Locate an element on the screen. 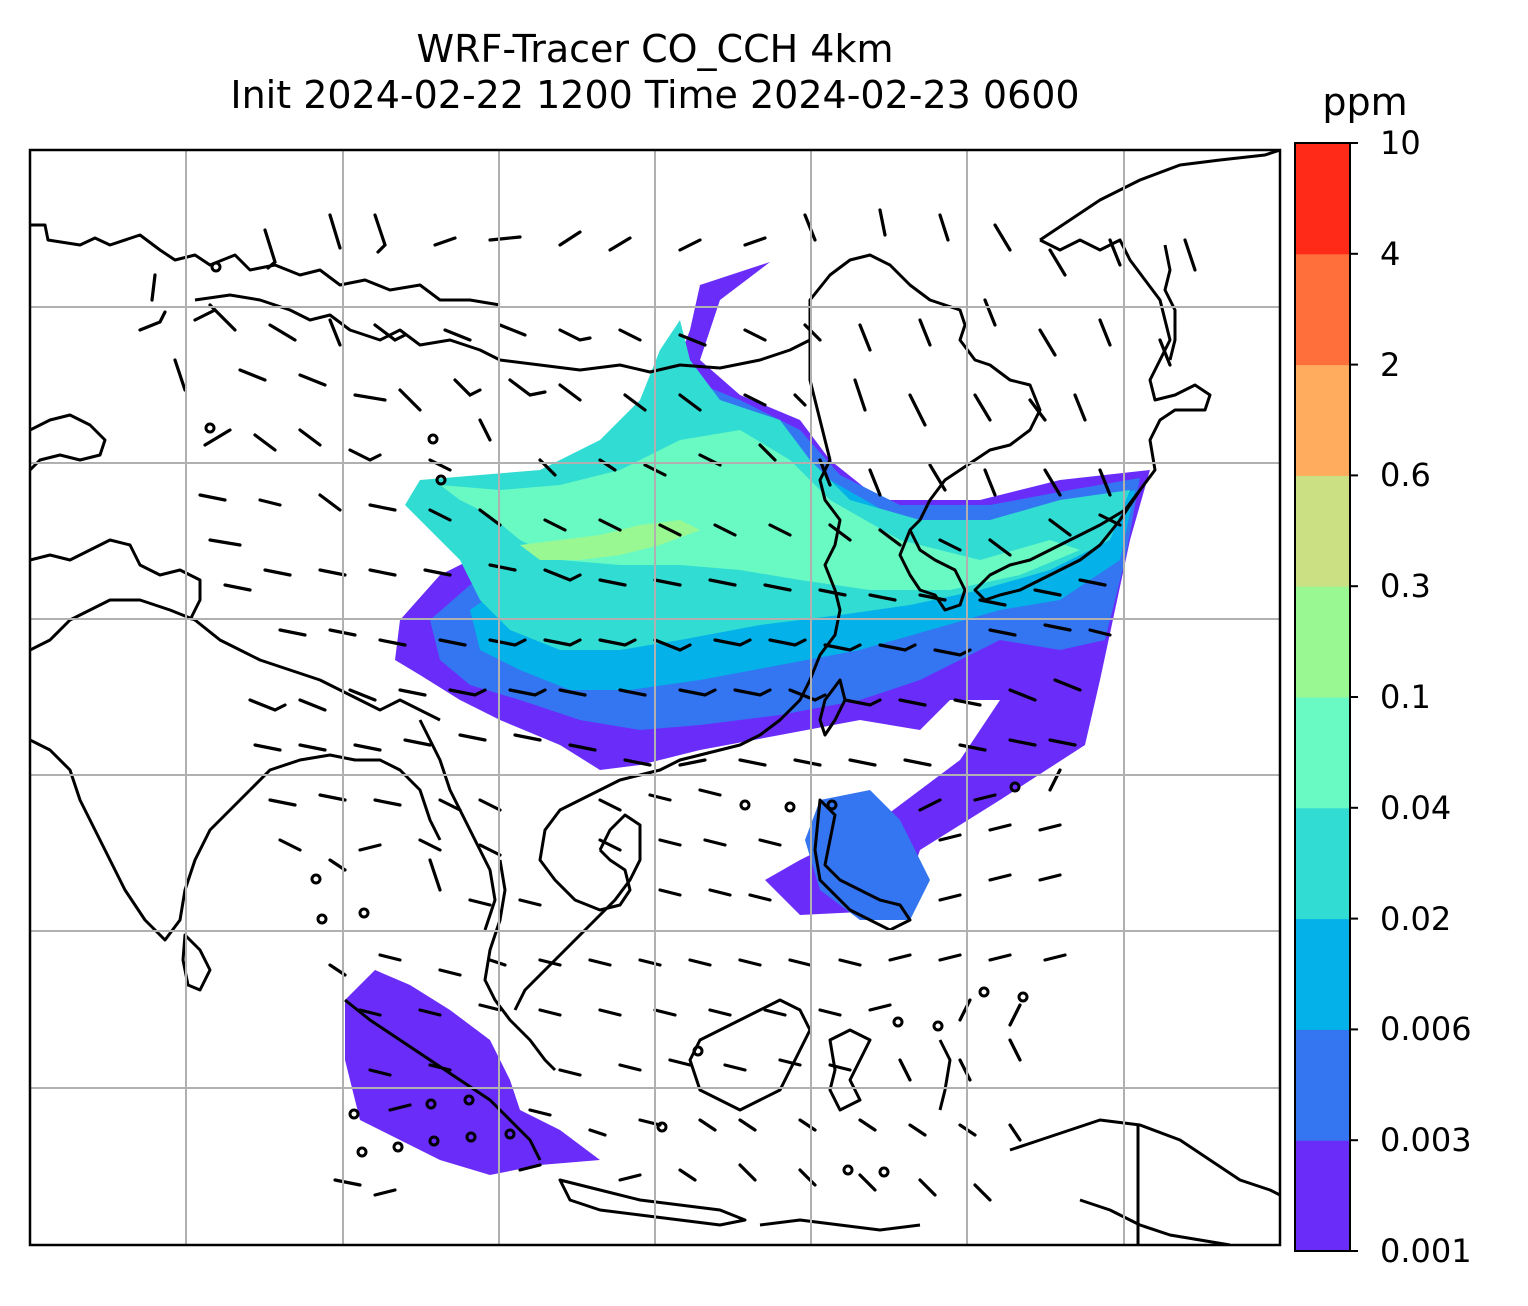 The image size is (1528, 1306). colorbar-tick-label: 0.001 is located at coordinates (1426, 1251).